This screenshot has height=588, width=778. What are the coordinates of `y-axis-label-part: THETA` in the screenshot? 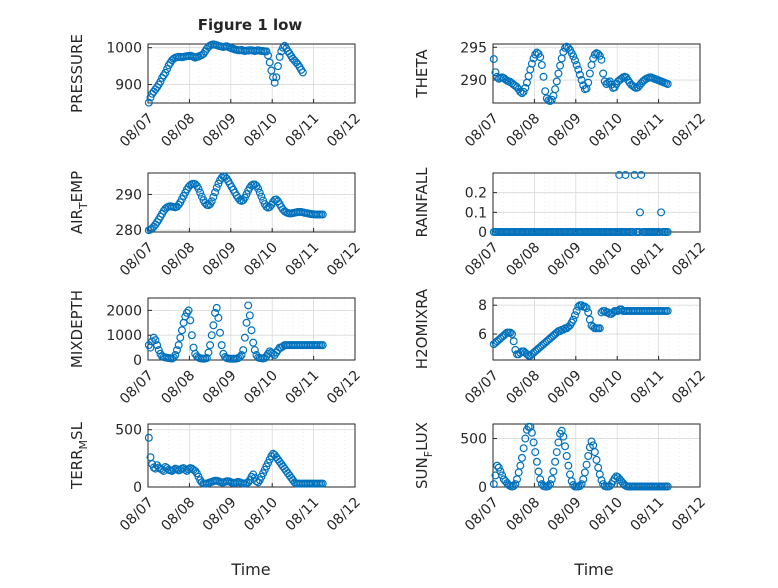 It's located at (422, 74).